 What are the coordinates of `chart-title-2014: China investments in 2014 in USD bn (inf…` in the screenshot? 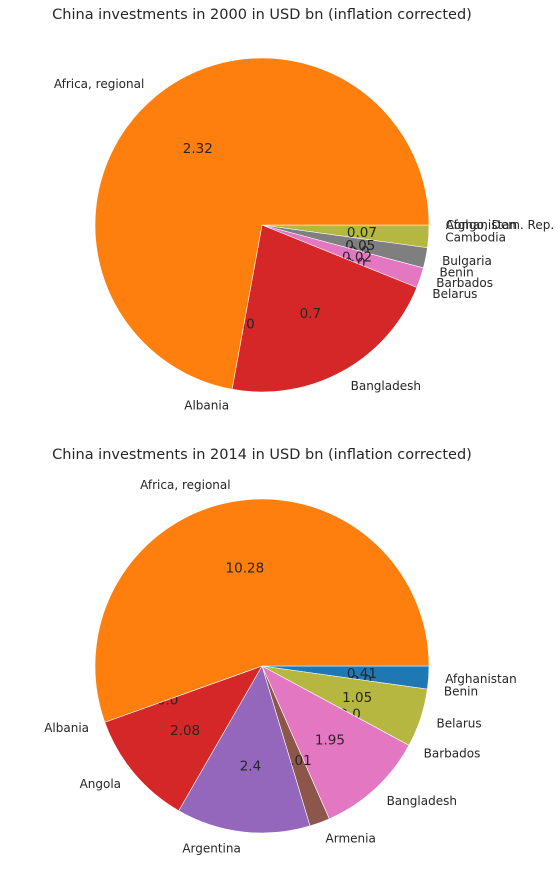 It's located at (262, 455).